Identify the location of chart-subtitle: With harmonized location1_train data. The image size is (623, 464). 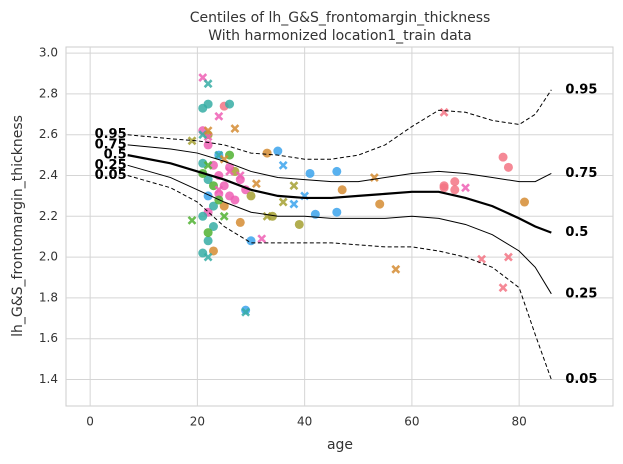
(340, 36).